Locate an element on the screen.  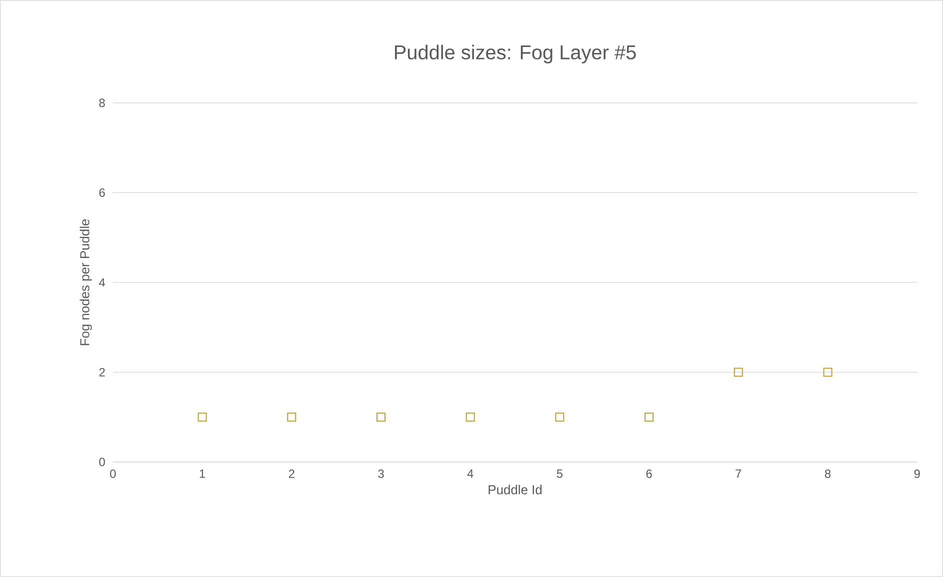
y-axis-title: Fog nodes per Puddle is located at coordinates (86, 282).